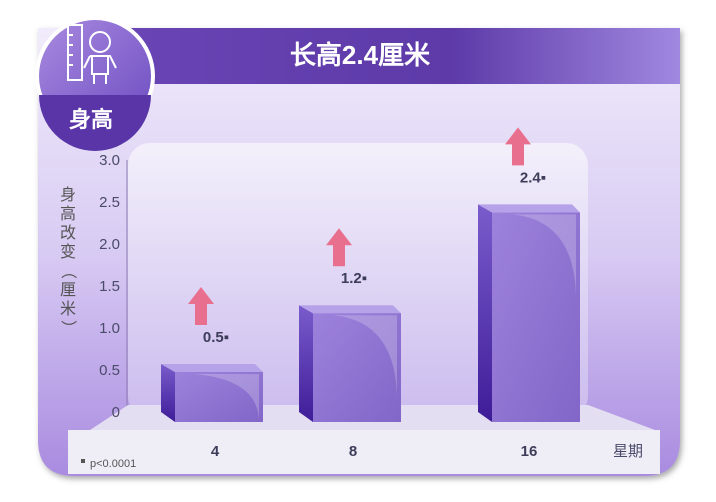 The width and height of the screenshot is (716, 502). Describe the element at coordinates (68, 252) in the screenshot. I see `y-axis-label-char: 变` at that location.